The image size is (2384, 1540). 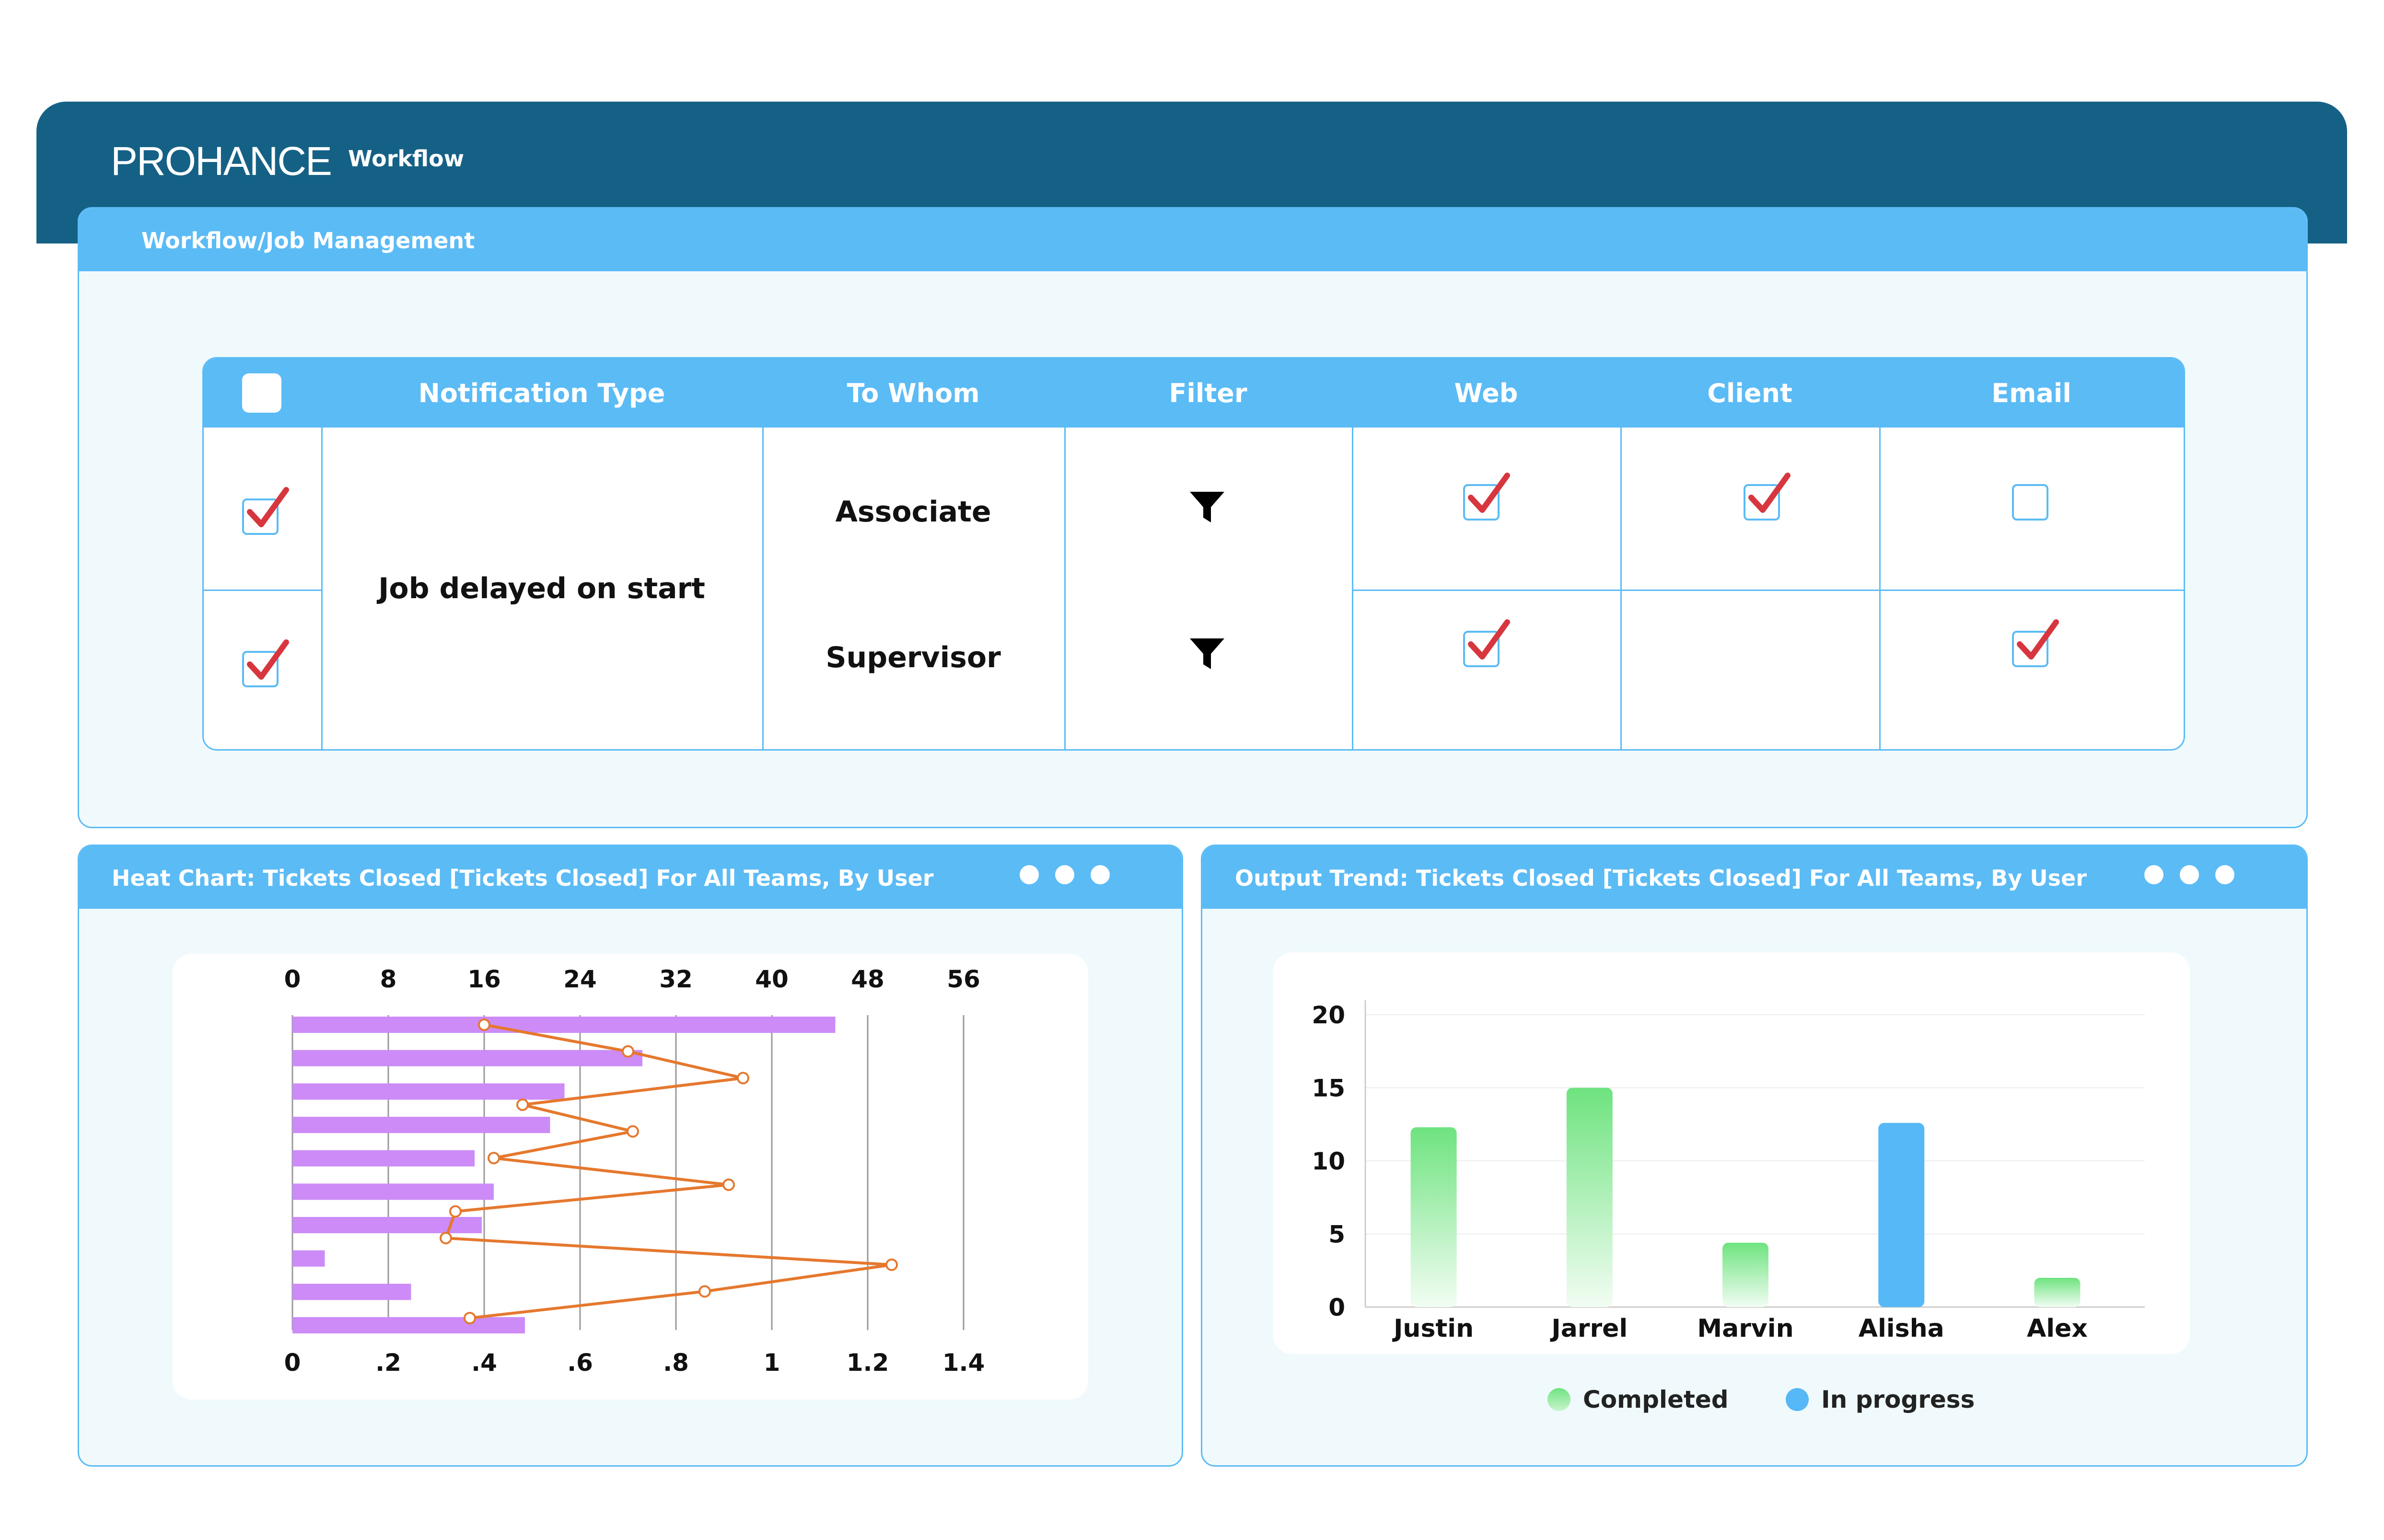 I want to click on top-tick-label: 48, so click(x=867, y=979).